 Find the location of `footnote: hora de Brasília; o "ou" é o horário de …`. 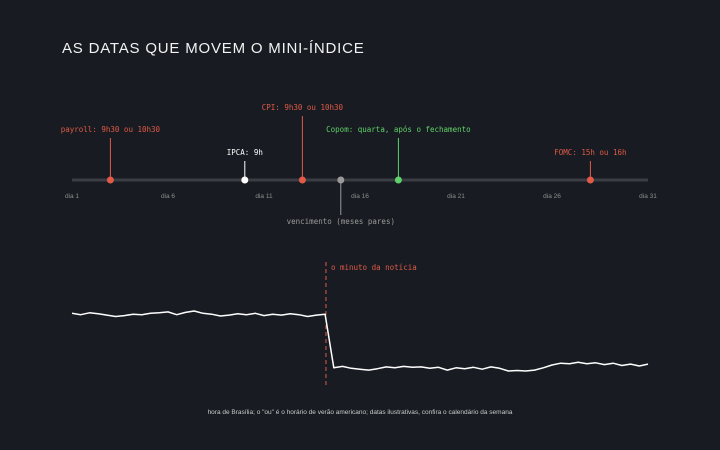

footnote: hora de Brasília; o "ou" é o horário de … is located at coordinates (360, 412).